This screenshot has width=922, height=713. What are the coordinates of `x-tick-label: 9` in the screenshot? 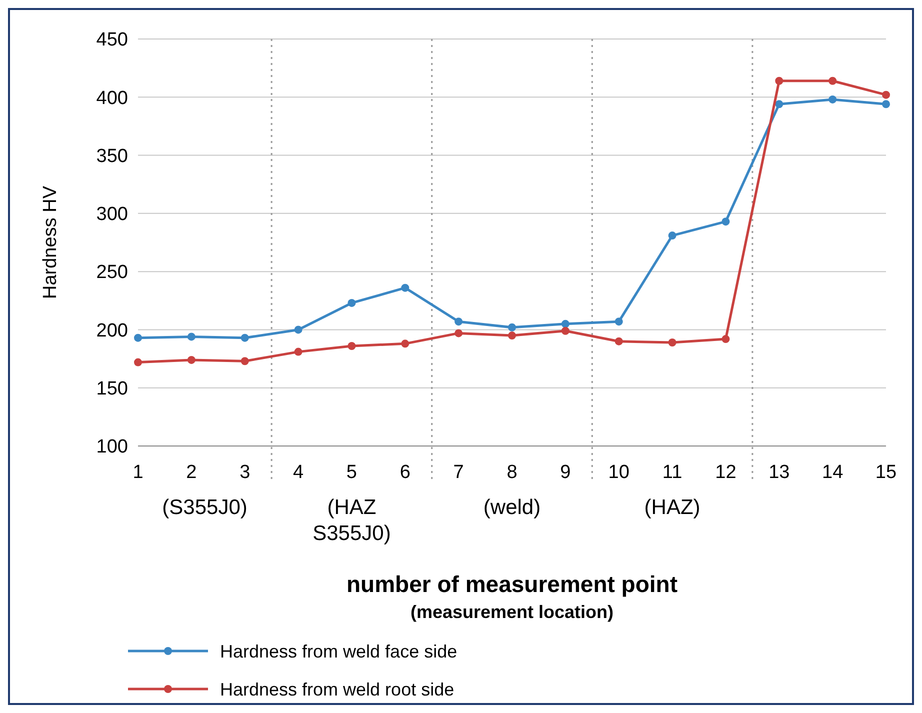 It's located at (565, 472).